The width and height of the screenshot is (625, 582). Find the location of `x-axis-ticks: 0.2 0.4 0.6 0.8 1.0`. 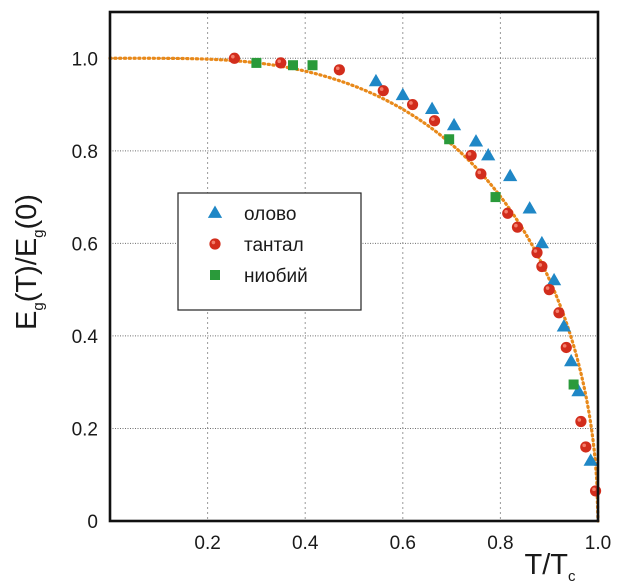

x-axis-ticks: 0.2 0.4 0.6 0.8 1.0 is located at coordinates (402, 543).